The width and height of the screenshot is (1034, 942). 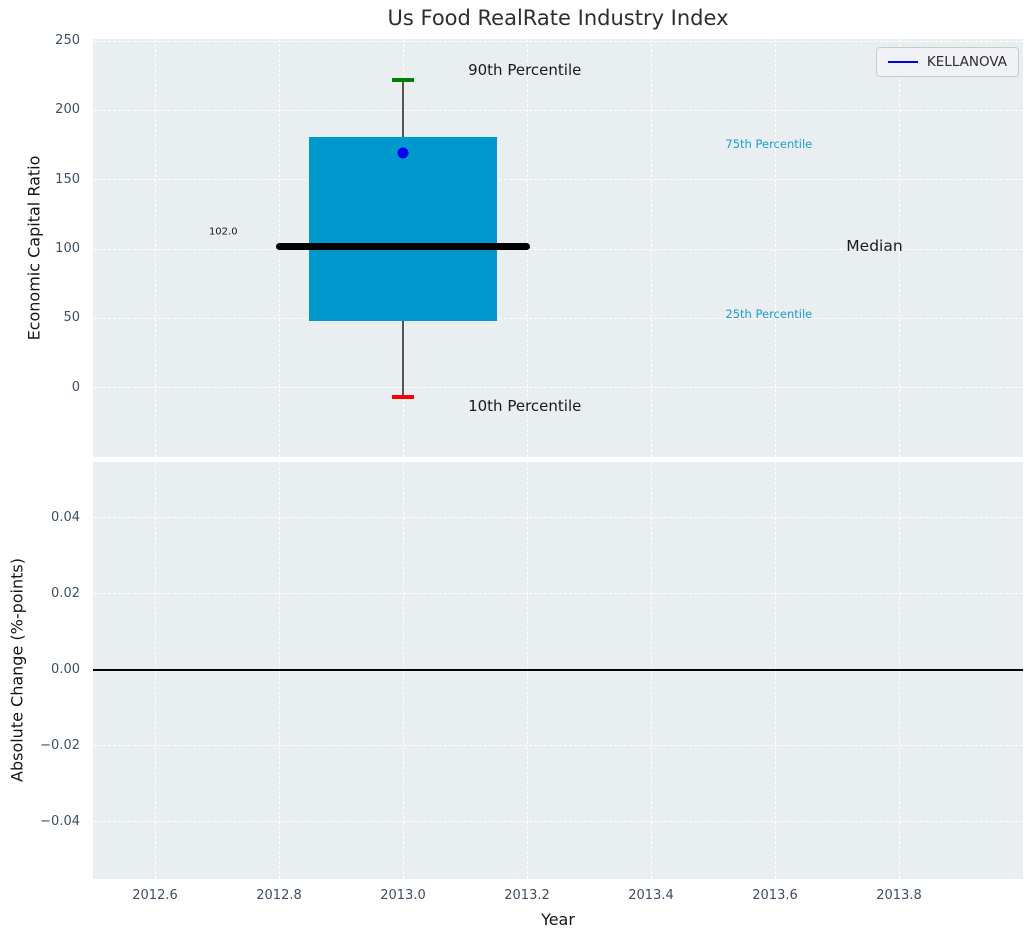 I want to click on x-tick-label: 2013.6, so click(x=775, y=895).